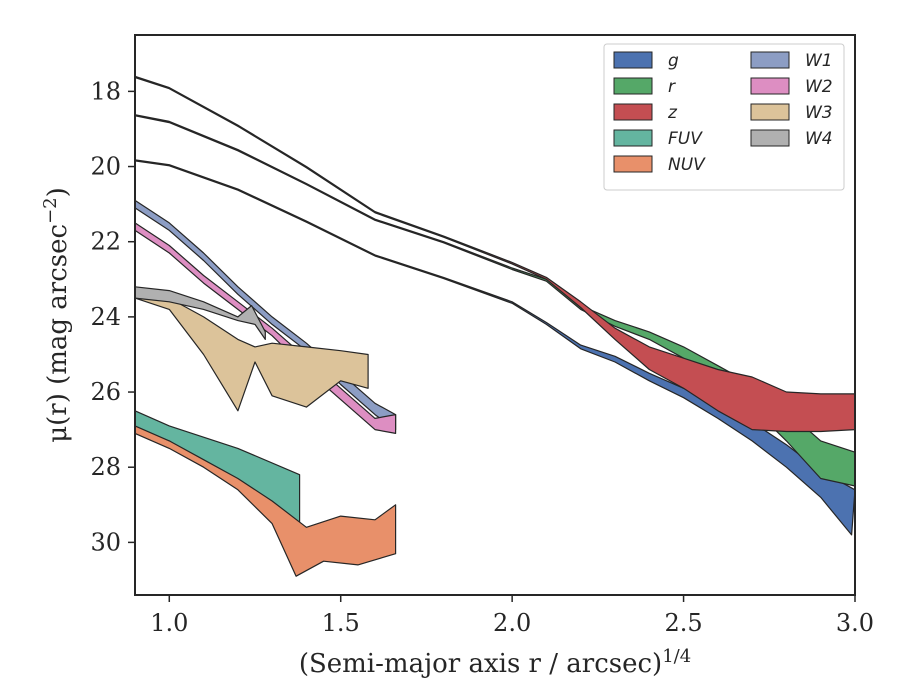 This screenshot has height=700, width=900. I want to click on band-W2, so click(265, 328).